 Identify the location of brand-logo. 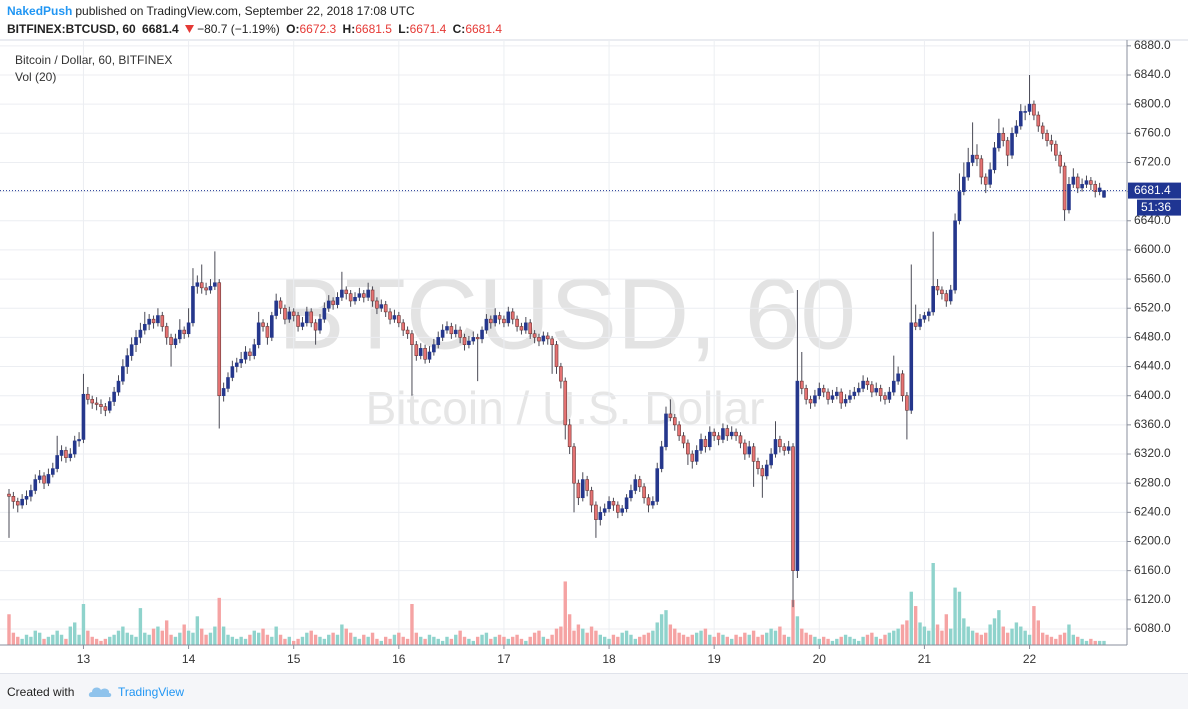
(100, 691).